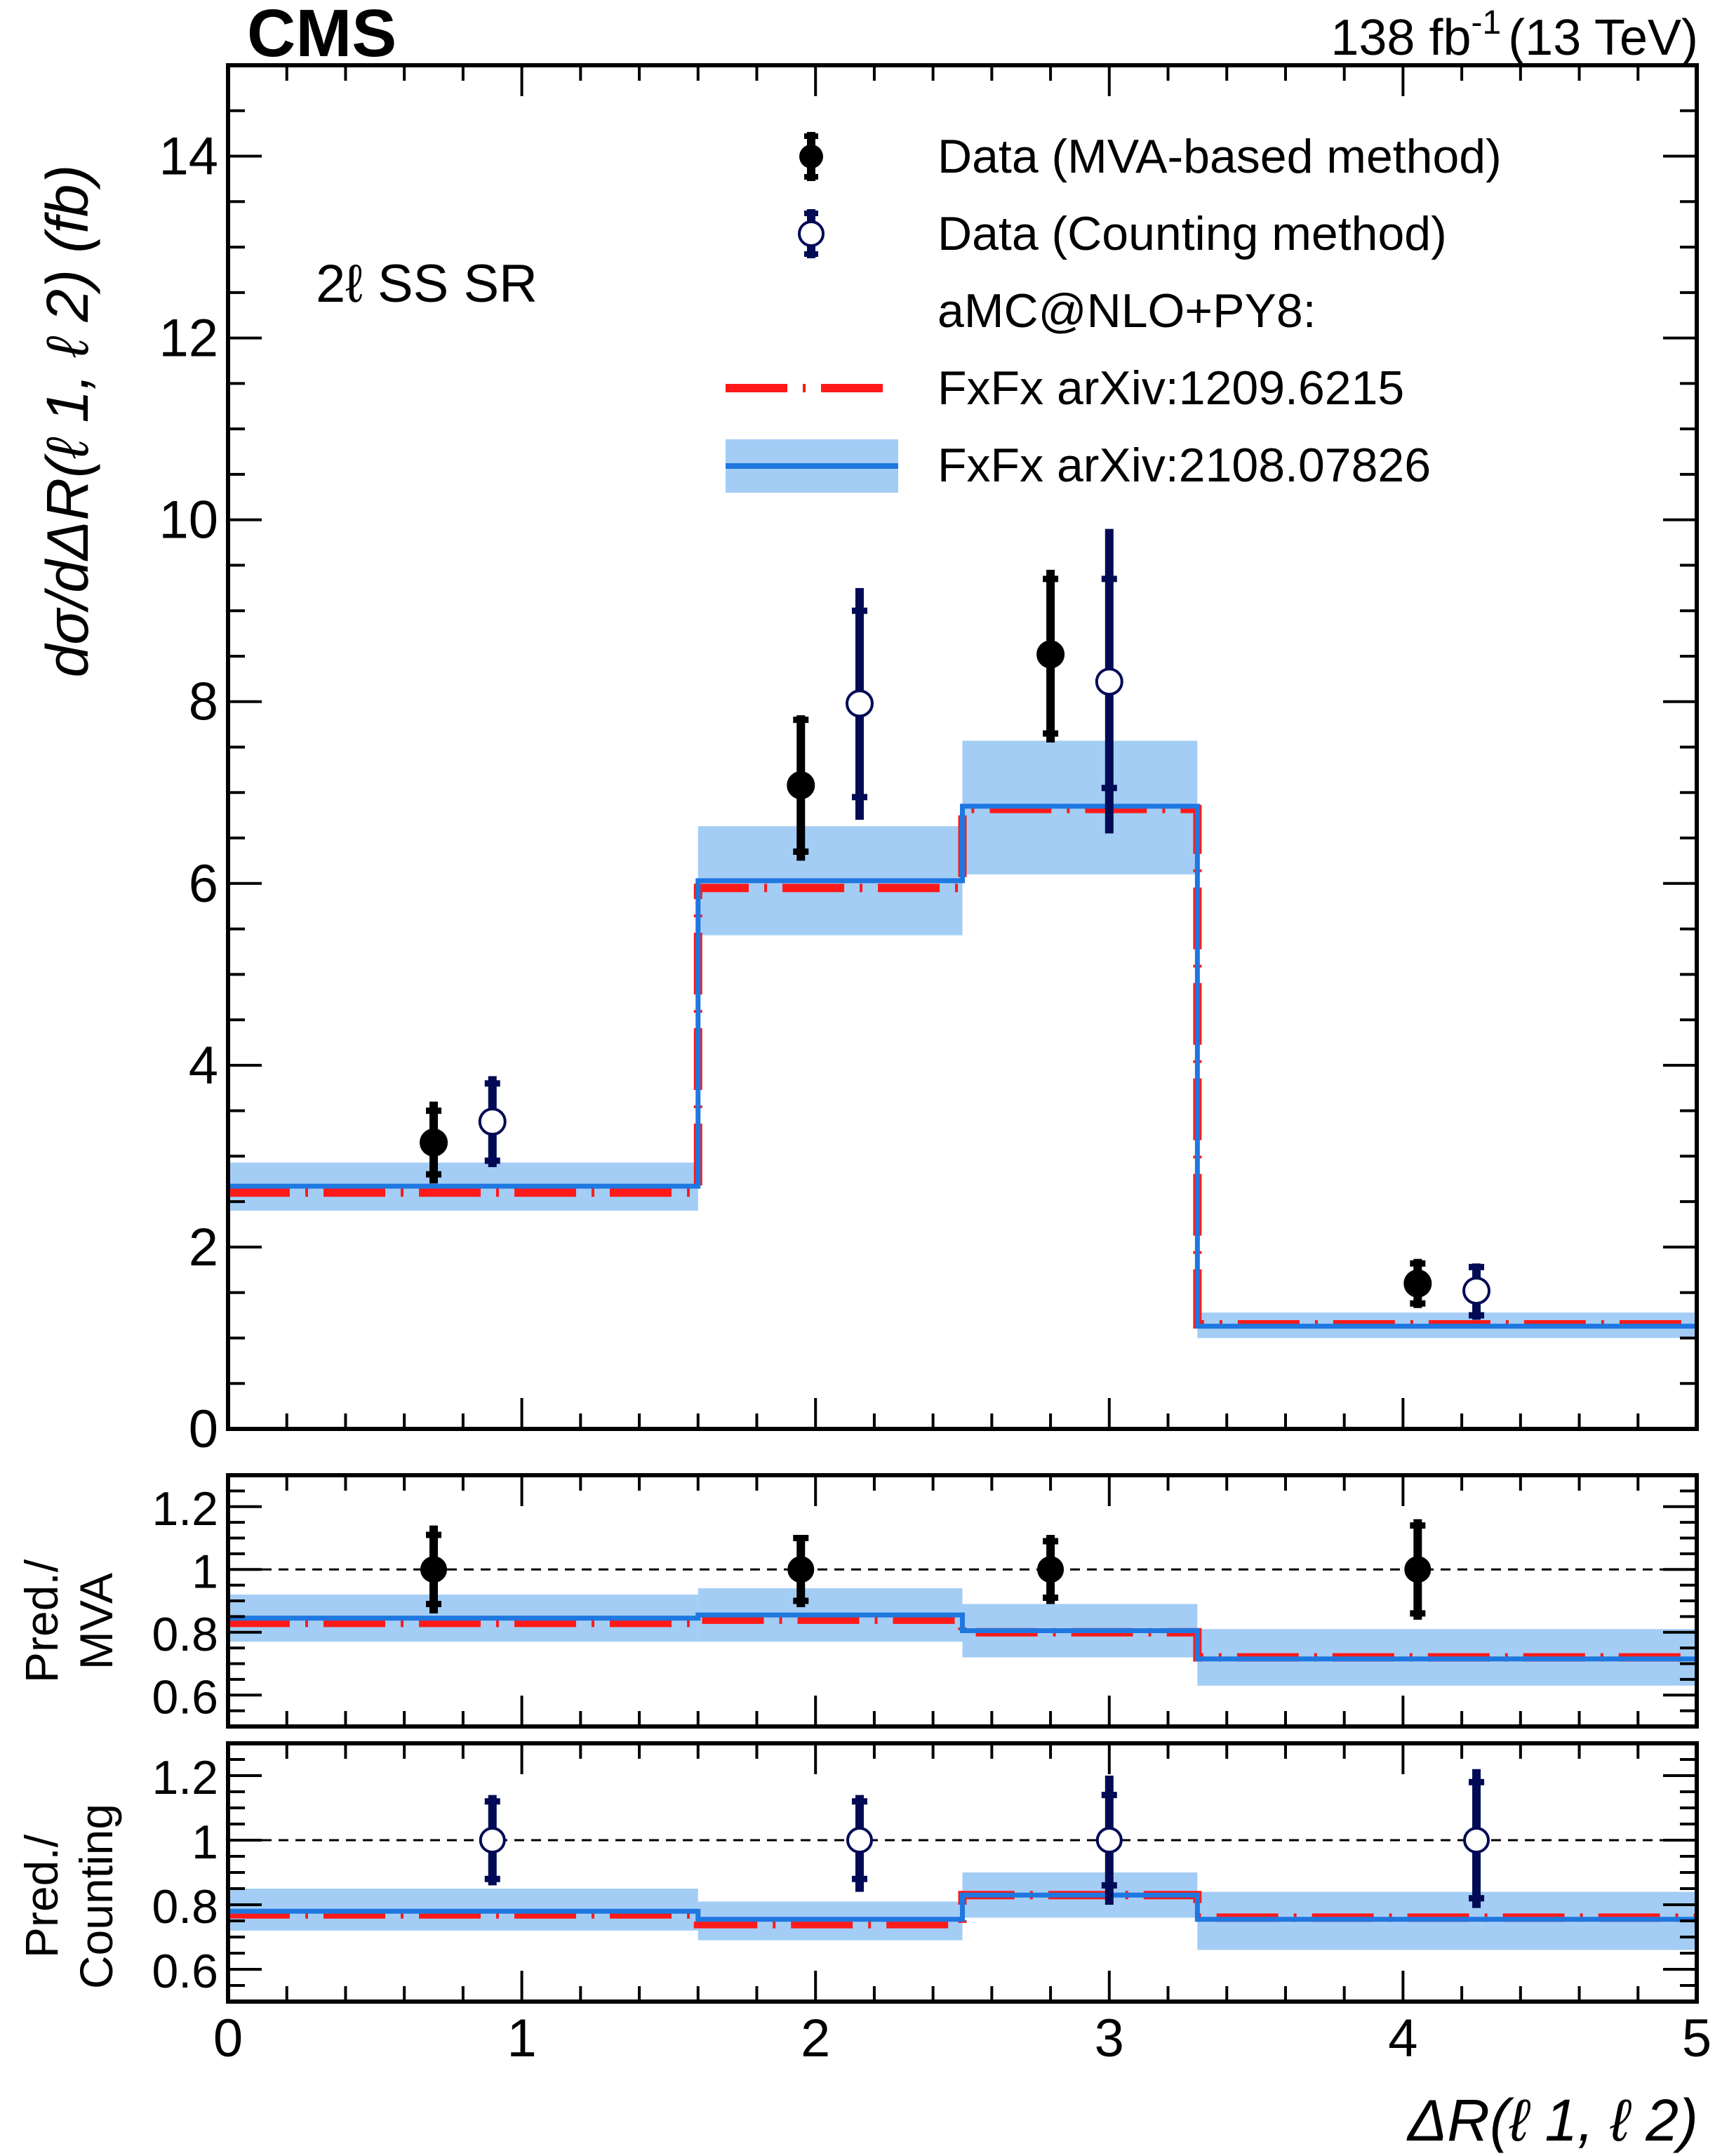 The height and width of the screenshot is (2156, 1715). I want to click on xtick-label-2: 1, so click(521, 2038).